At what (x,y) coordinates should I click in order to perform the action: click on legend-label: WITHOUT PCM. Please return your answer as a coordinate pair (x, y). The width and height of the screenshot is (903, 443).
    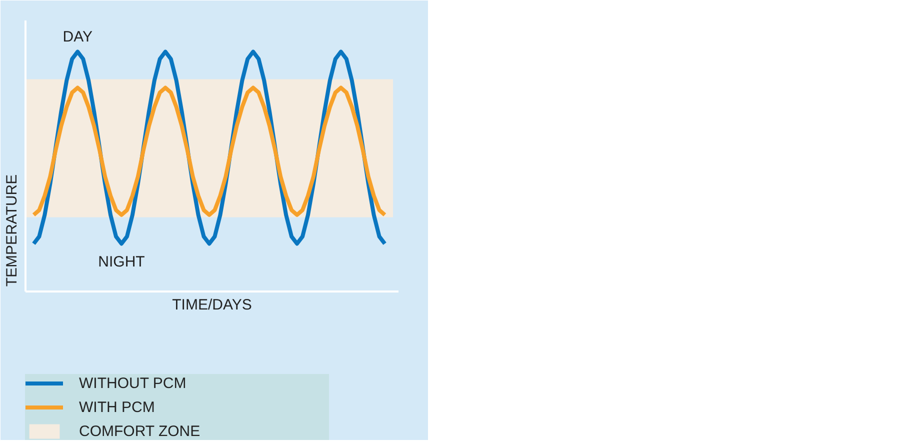
    Looking at the image, I should click on (133, 383).